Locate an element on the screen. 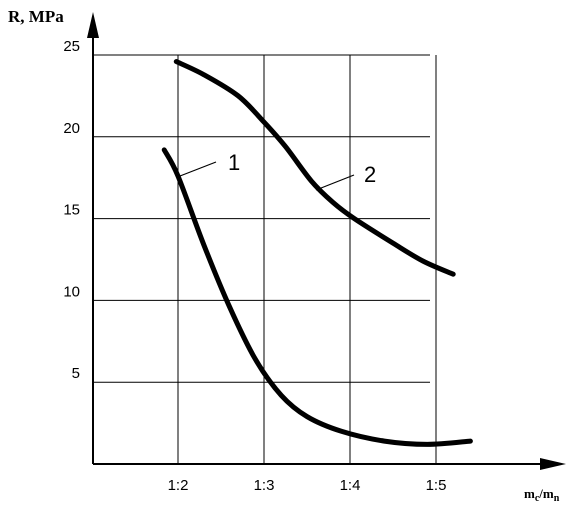 The image size is (578, 506). x-axis-label-sep: /m is located at coordinates (546, 493).